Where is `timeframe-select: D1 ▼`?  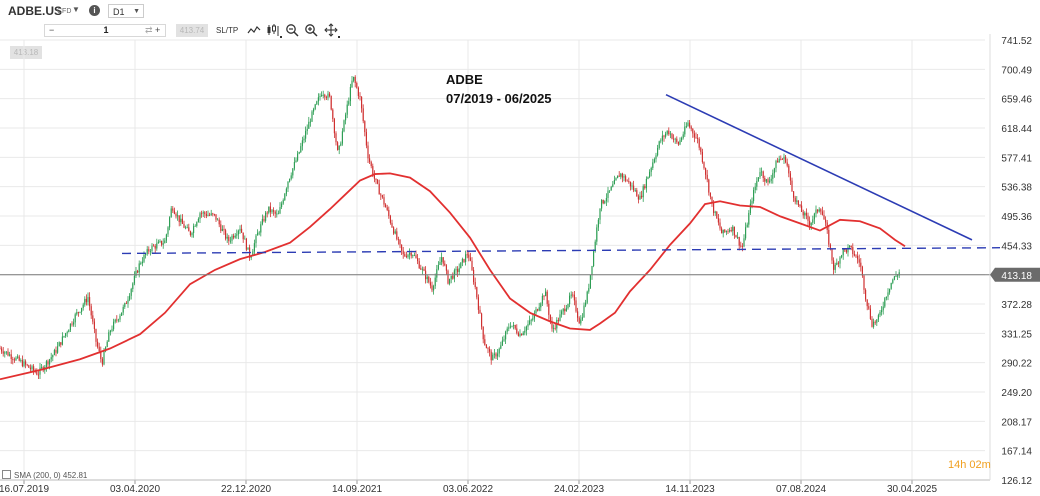 timeframe-select: D1 ▼ is located at coordinates (126, 11).